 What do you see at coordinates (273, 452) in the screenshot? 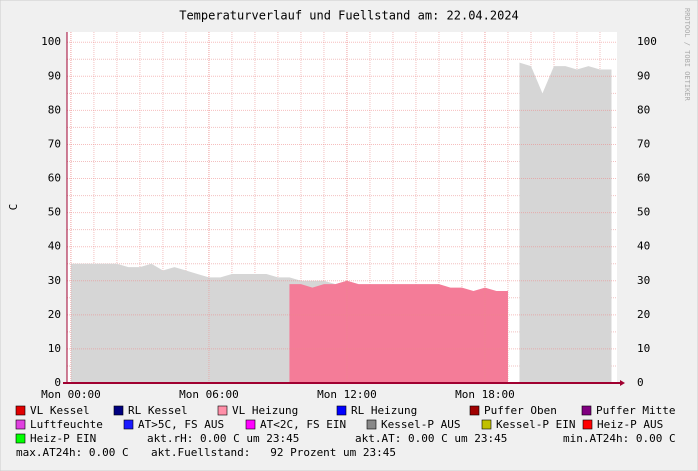
I see `stat-text: akt.Fuellstand: 92 Prozent um 23:45` at bounding box center [273, 452].